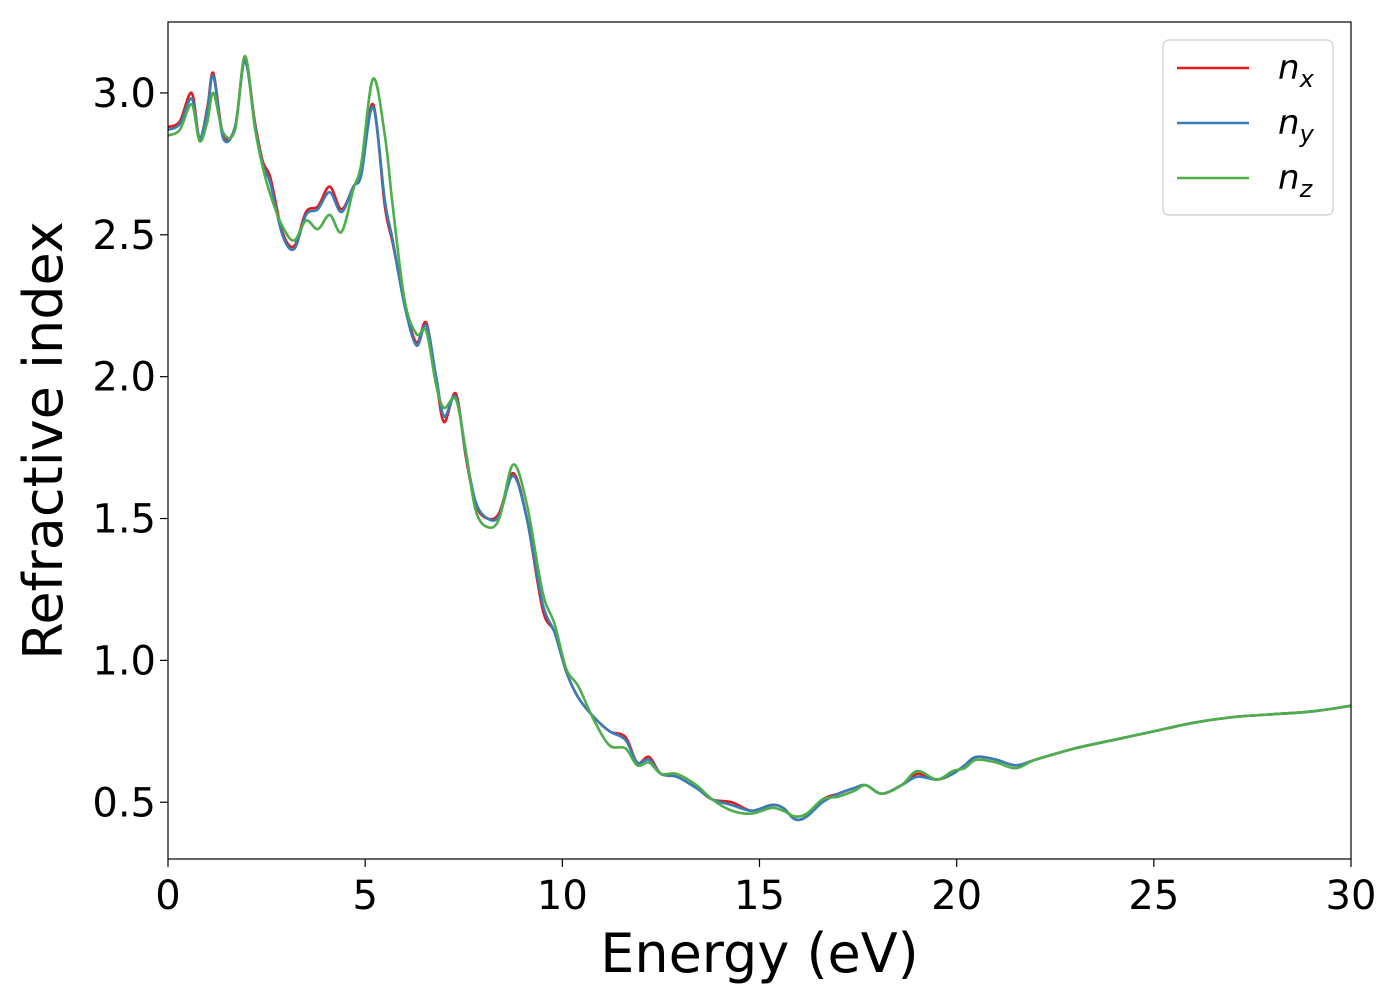 The height and width of the screenshot is (1000, 1400). What do you see at coordinates (124, 378) in the screenshot?
I see `y-tick-label: 2.0` at bounding box center [124, 378].